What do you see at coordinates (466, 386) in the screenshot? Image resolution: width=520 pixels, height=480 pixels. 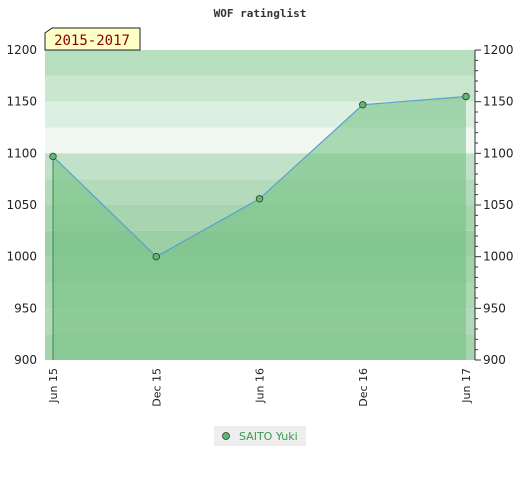 I see `x-tick-label: Jun 17` at bounding box center [466, 386].